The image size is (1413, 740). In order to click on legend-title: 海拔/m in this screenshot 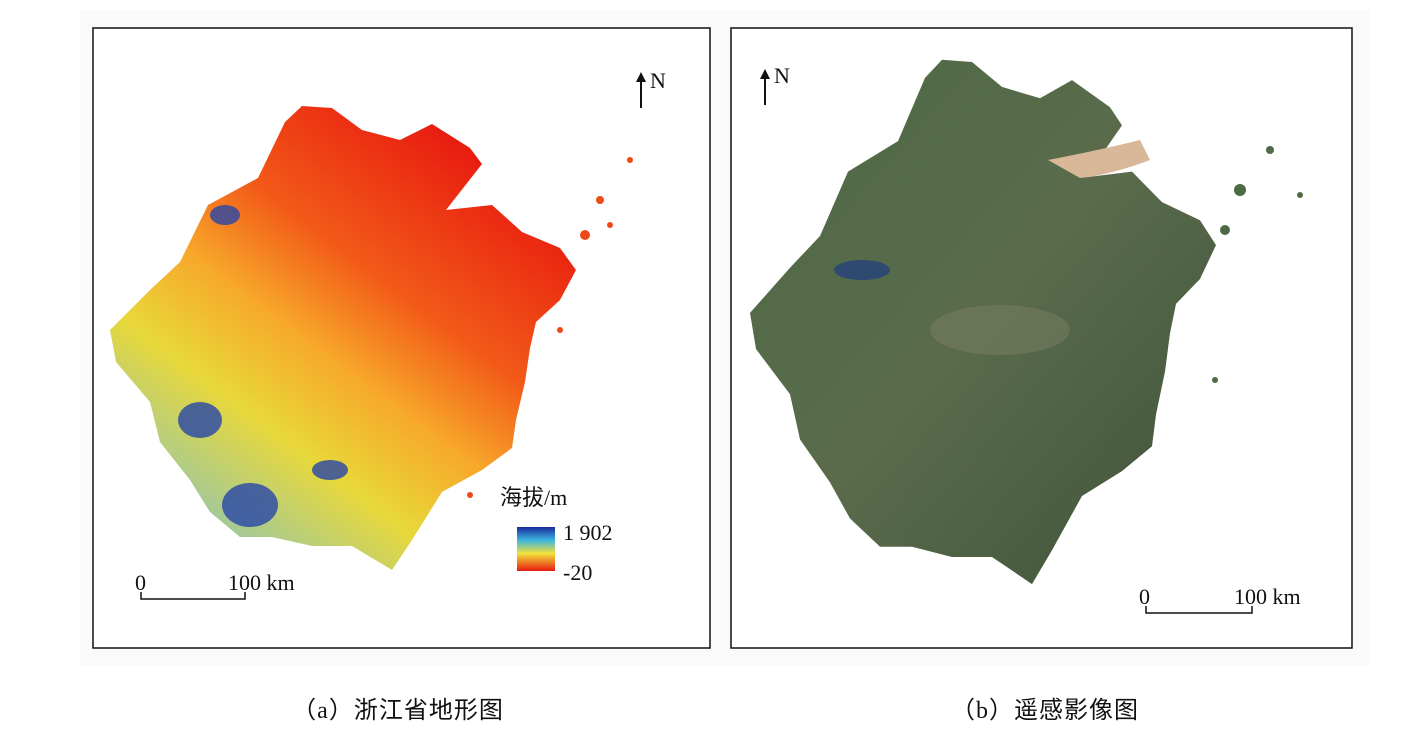, I will do `click(533, 497)`.